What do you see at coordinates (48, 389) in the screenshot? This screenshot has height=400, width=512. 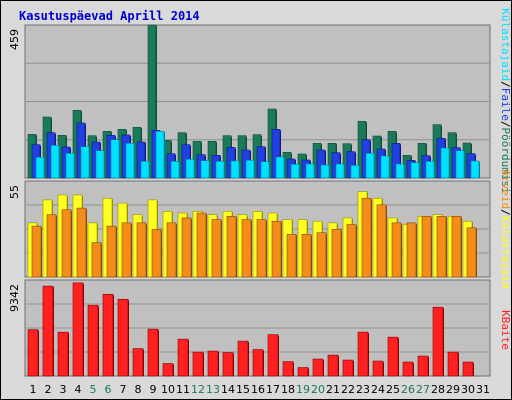 I see `x-tick-day-2: 2` at bounding box center [48, 389].